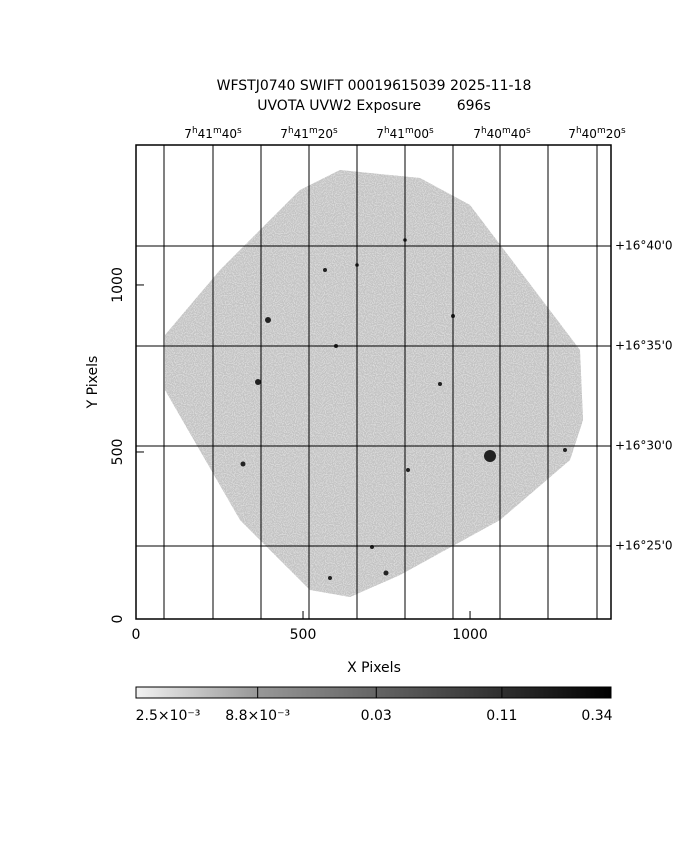  Describe the element at coordinates (644, 246) in the screenshot. I see `dec-label: +16°40'0` at that location.